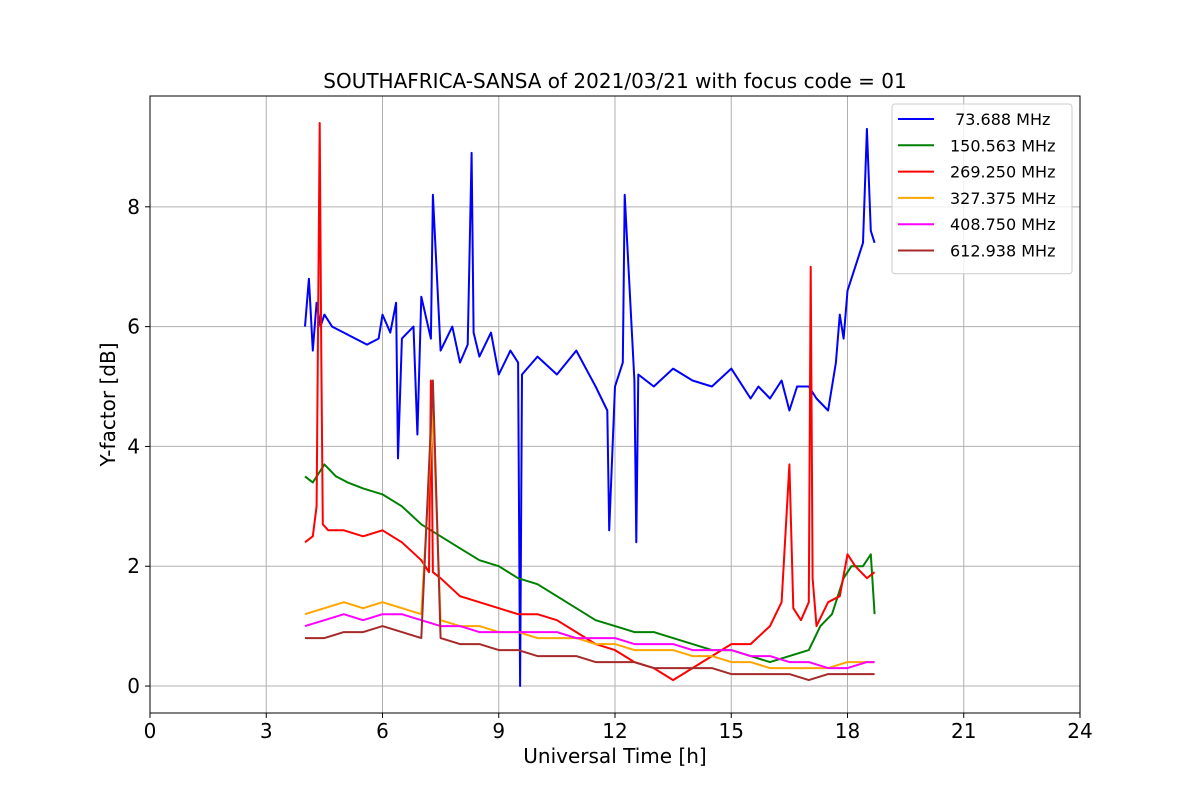 Image resolution: width=1200 pixels, height=805 pixels. I want to click on y-tick-label: 6, so click(133, 327).